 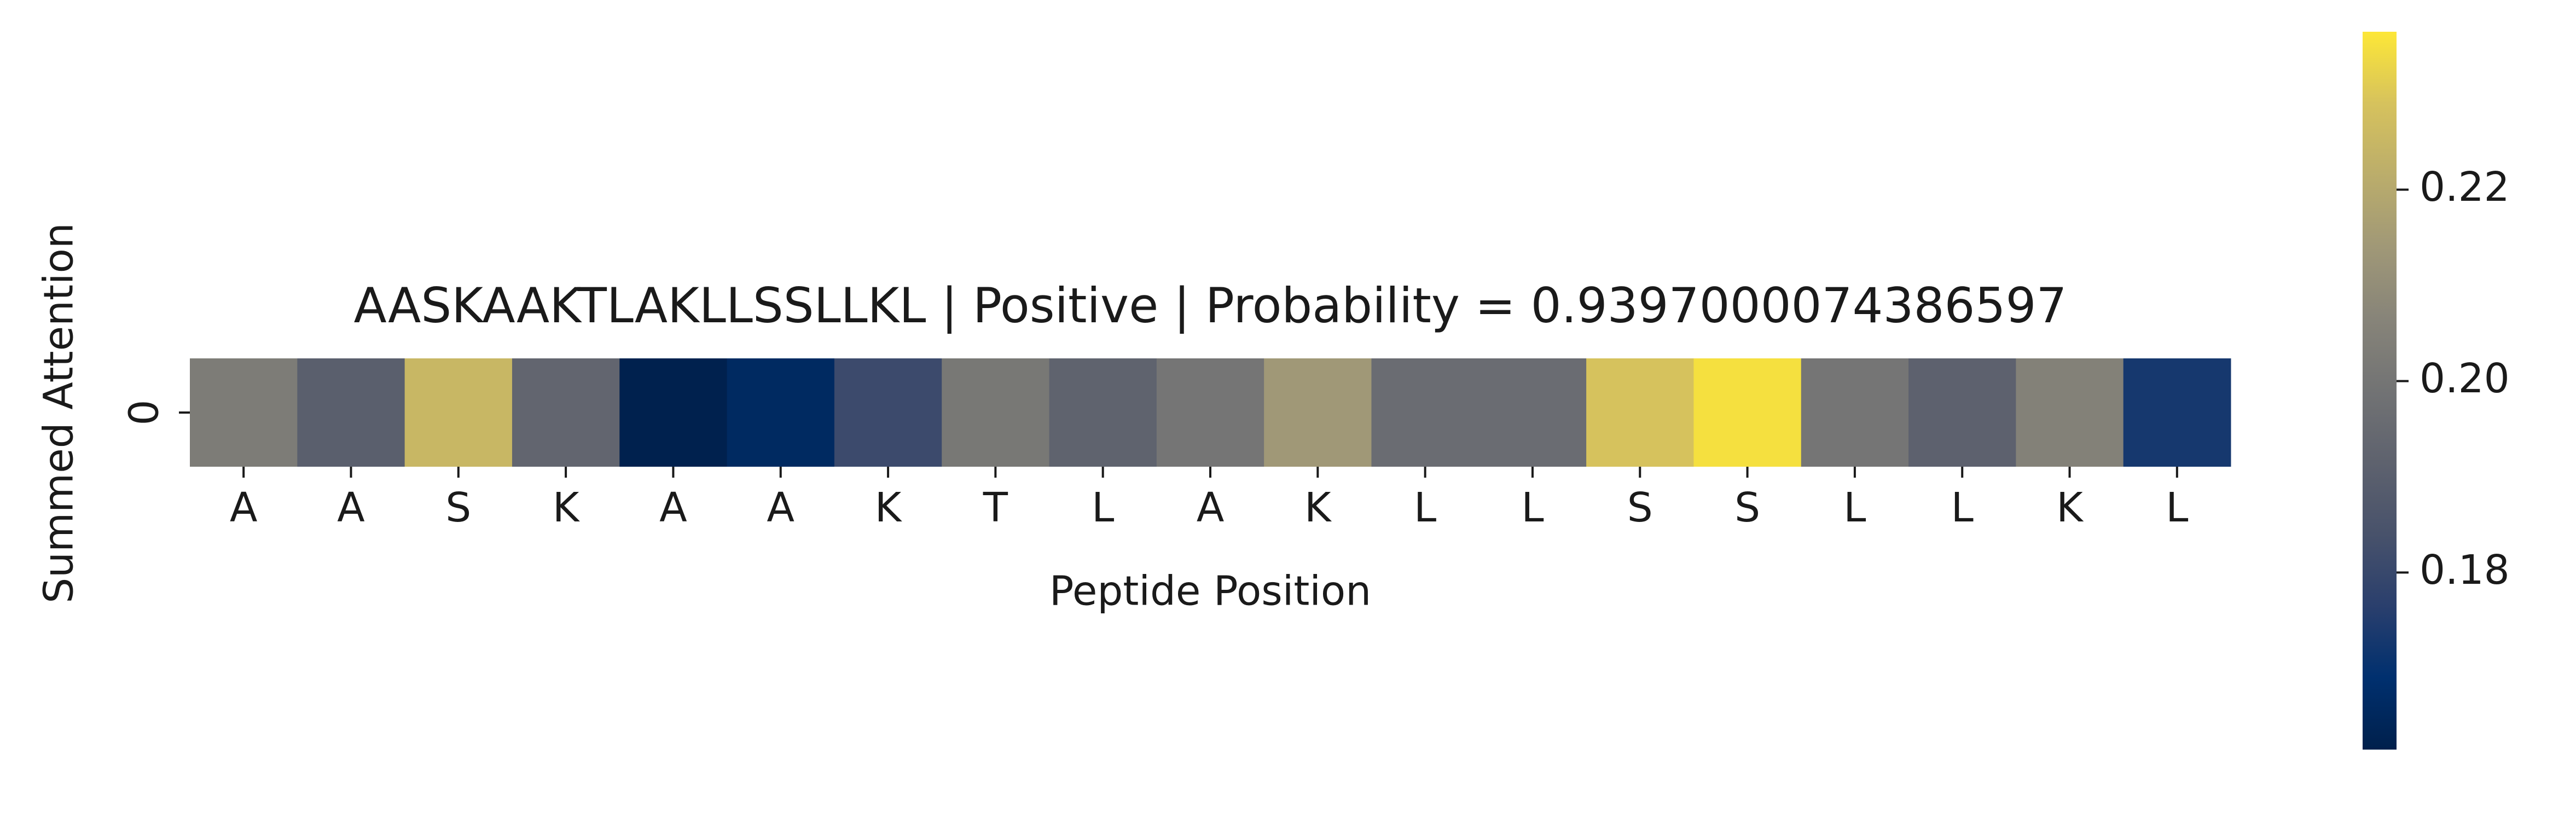 What do you see at coordinates (996, 507) in the screenshot?
I see `x-tick-label: T` at bounding box center [996, 507].